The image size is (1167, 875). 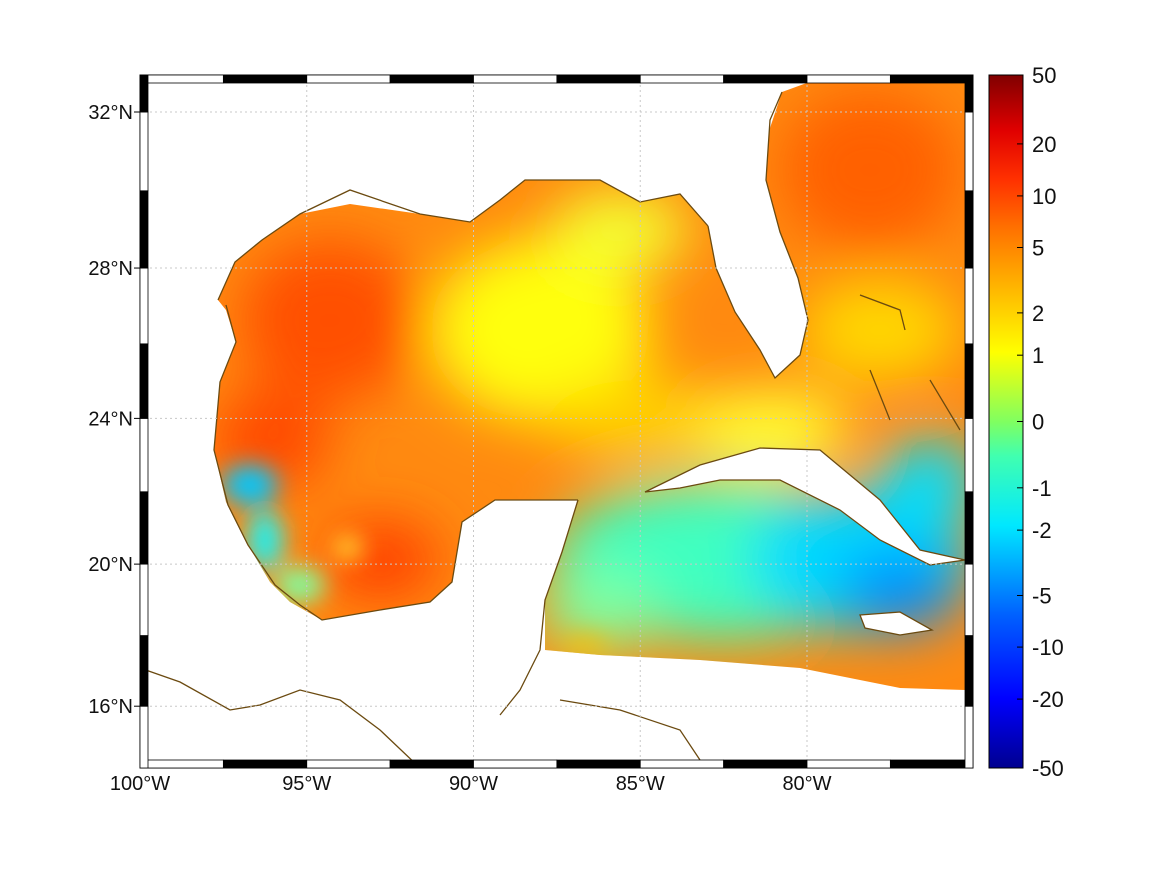 What do you see at coordinates (1038, 313) in the screenshot?
I see `colorbar-tick-label: 2` at bounding box center [1038, 313].